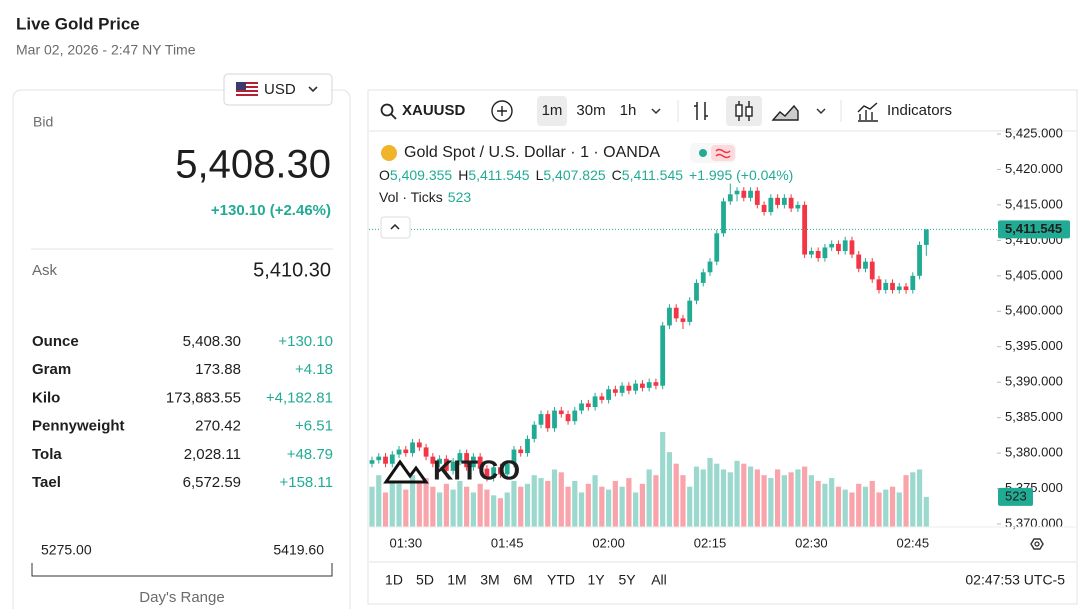  What do you see at coordinates (659, 580) in the screenshot?
I see `range-button: All` at bounding box center [659, 580].